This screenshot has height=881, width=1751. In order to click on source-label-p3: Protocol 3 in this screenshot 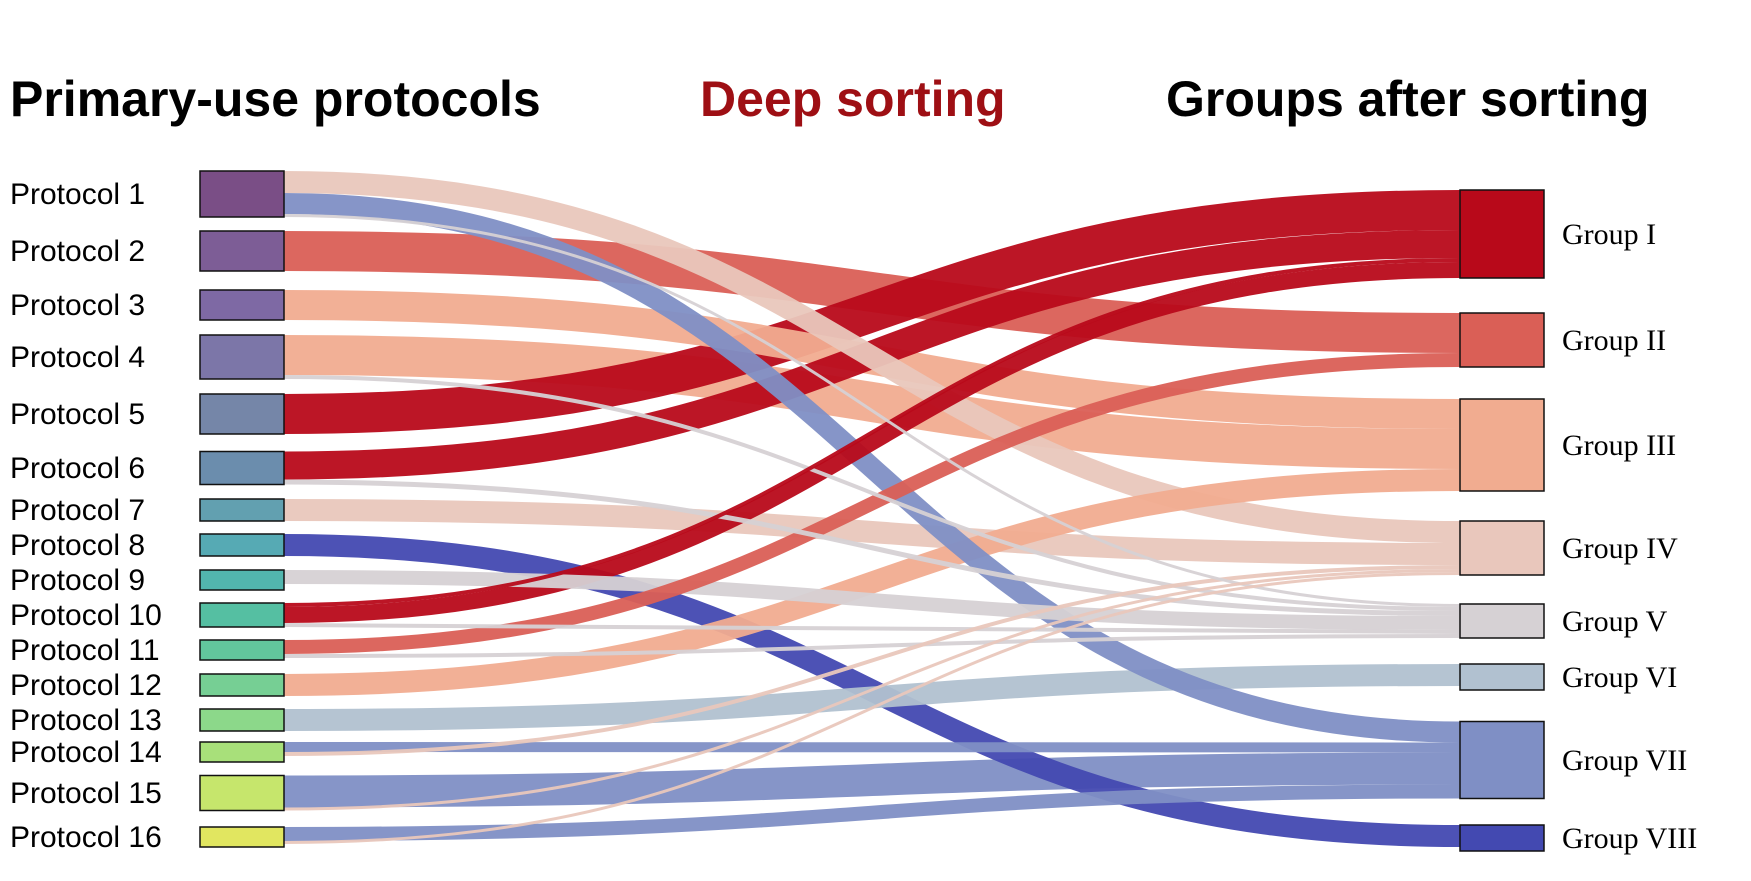, I will do `click(77, 305)`.